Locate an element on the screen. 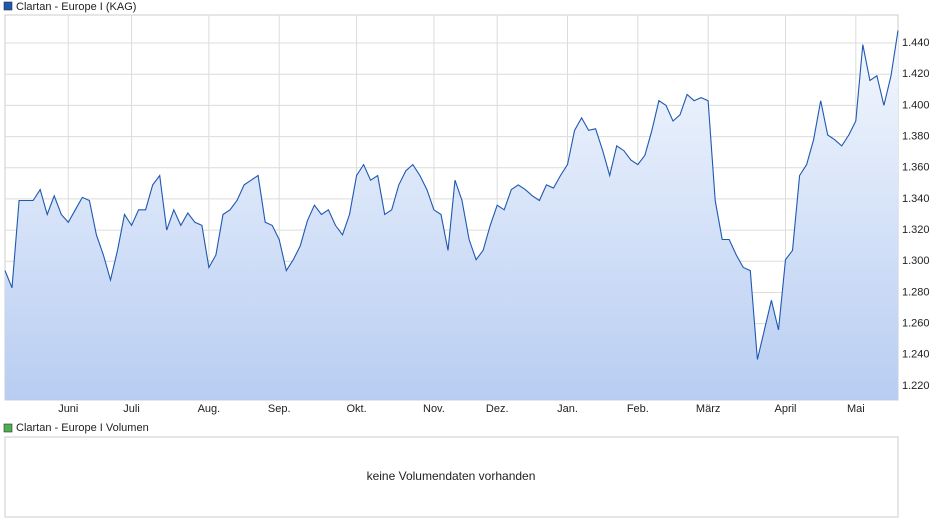  y-tick-label: 1.440 is located at coordinates (916, 43).